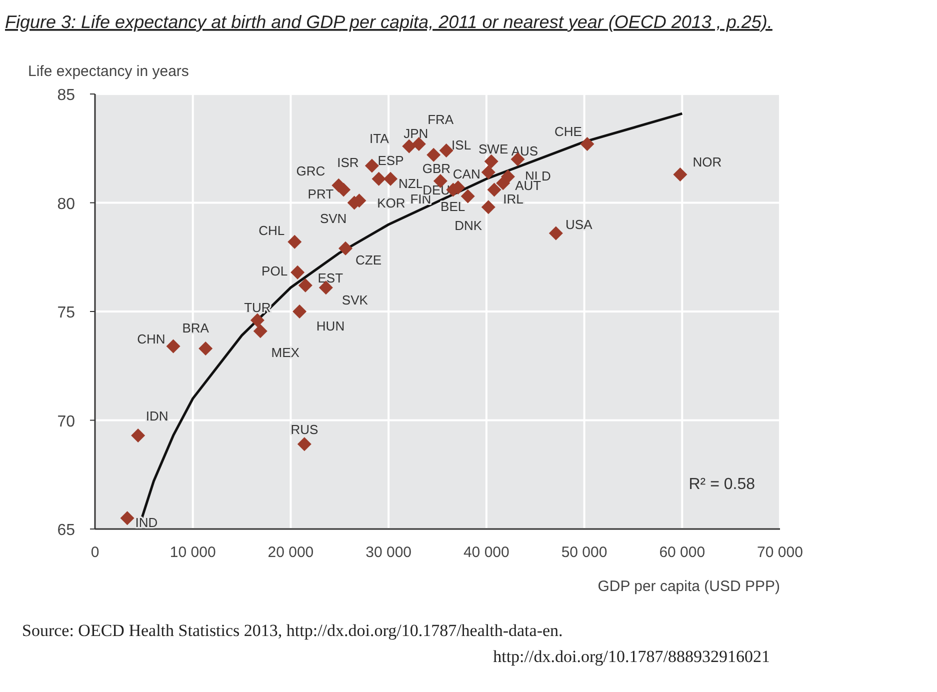  What do you see at coordinates (391, 160) in the screenshot?
I see `annotation: ESP` at bounding box center [391, 160].